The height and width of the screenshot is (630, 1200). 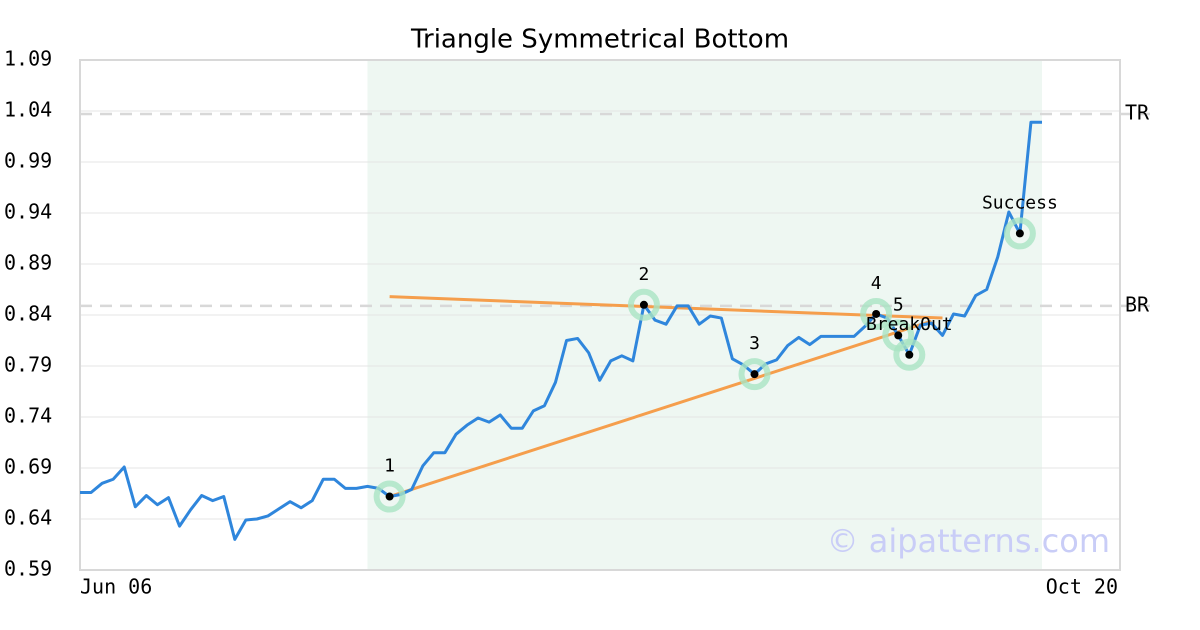 What do you see at coordinates (28, 365) in the screenshot?
I see `y-tick-label: 0.79` at bounding box center [28, 365].